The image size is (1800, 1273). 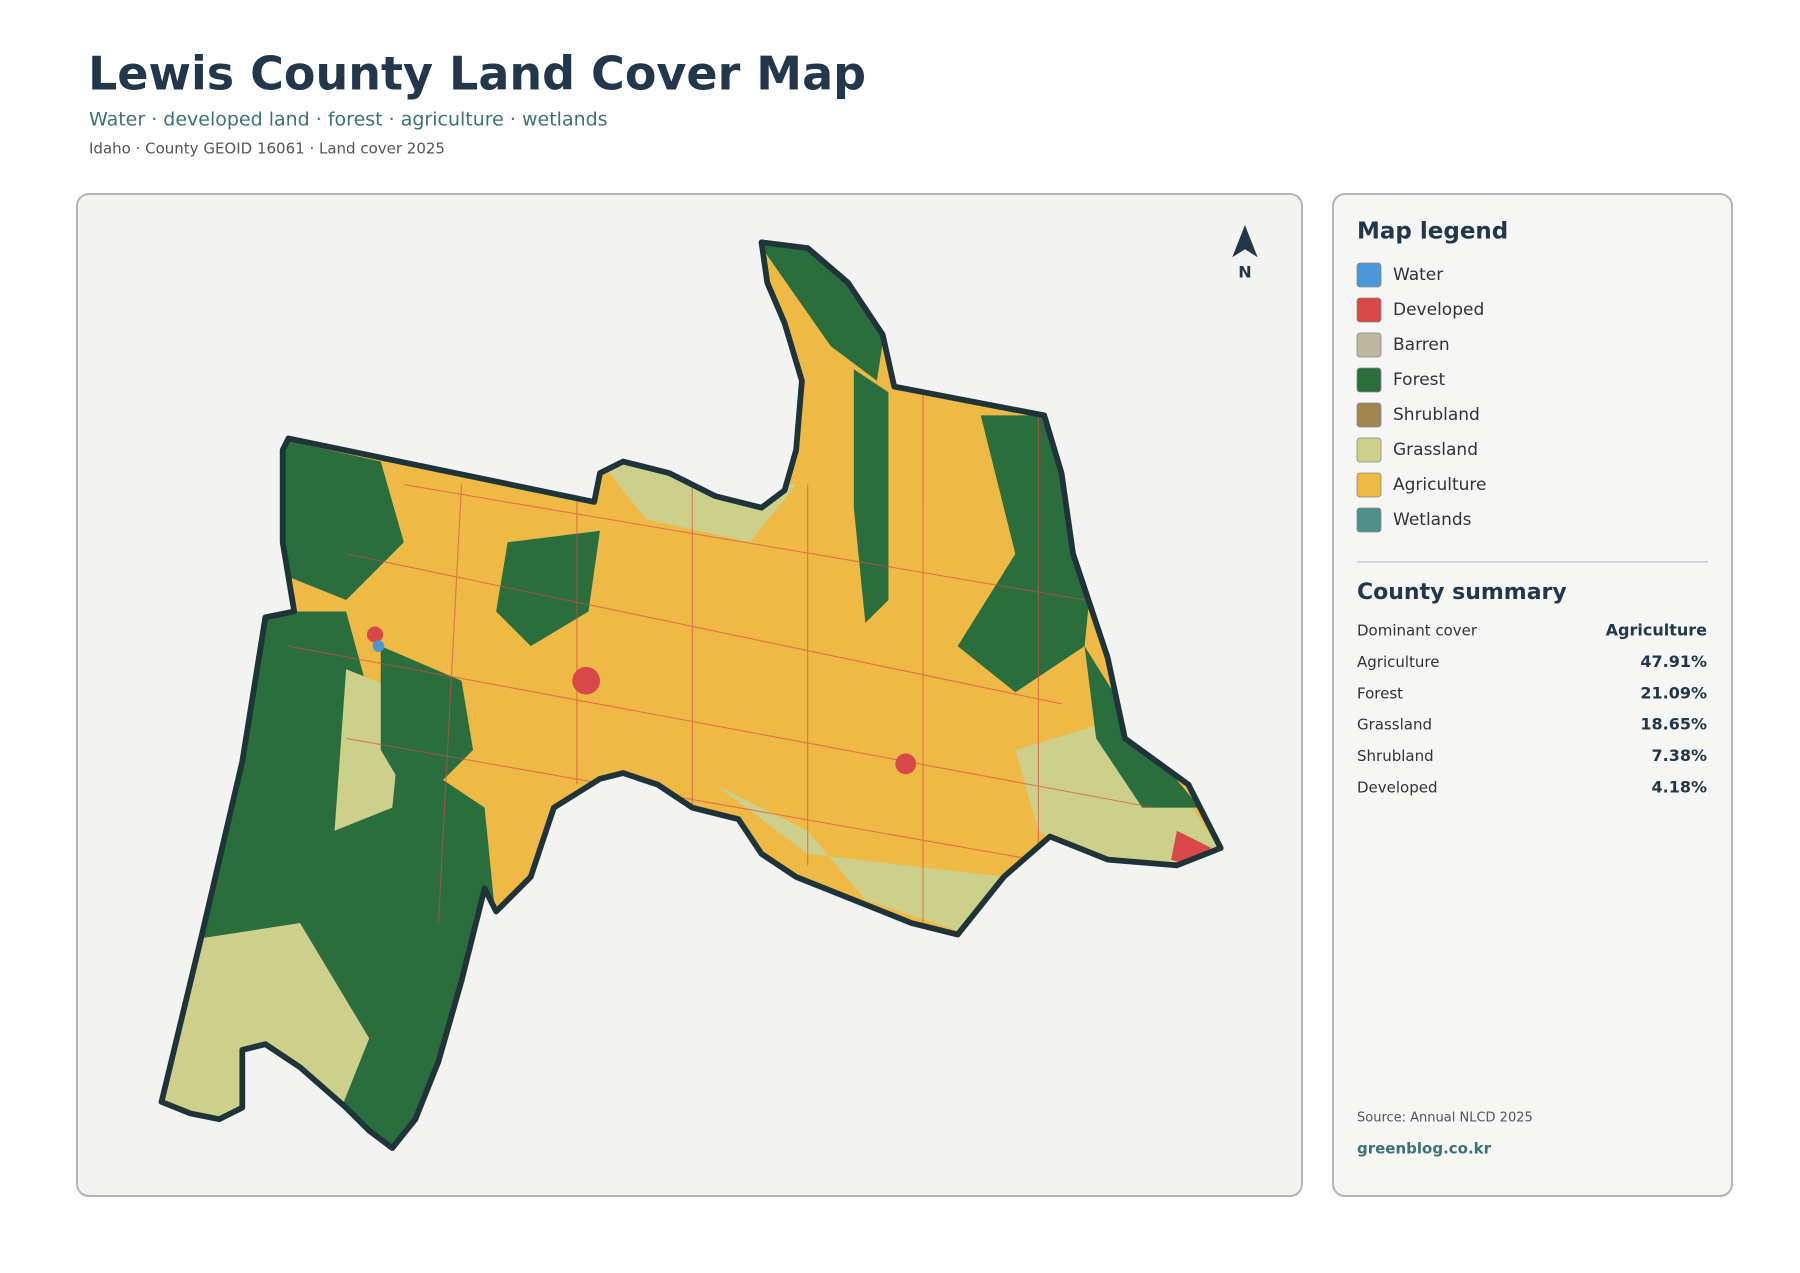 I want to click on legend-label: Barren, so click(x=1421, y=345).